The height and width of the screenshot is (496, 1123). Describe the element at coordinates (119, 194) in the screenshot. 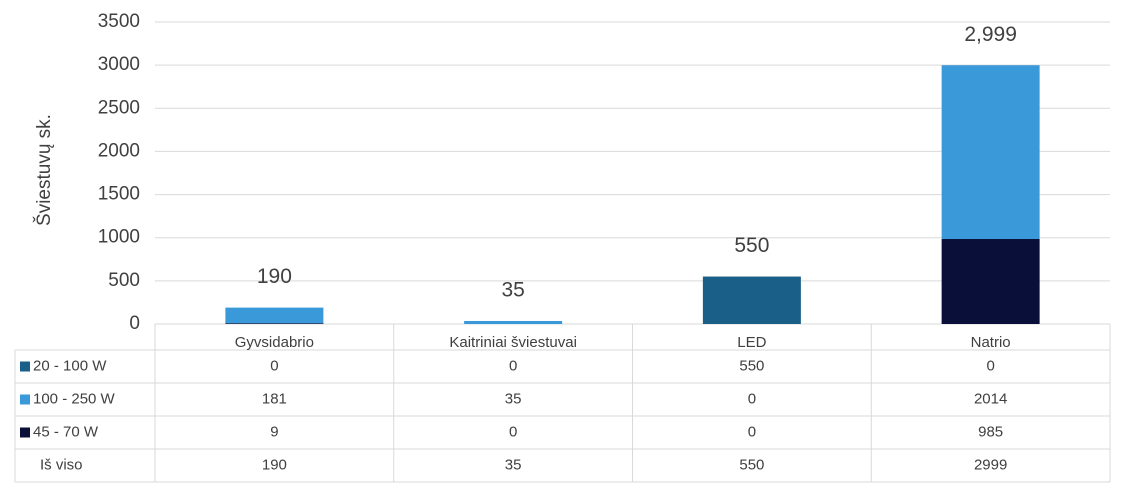

I see `y-tick-label: 1500` at that location.